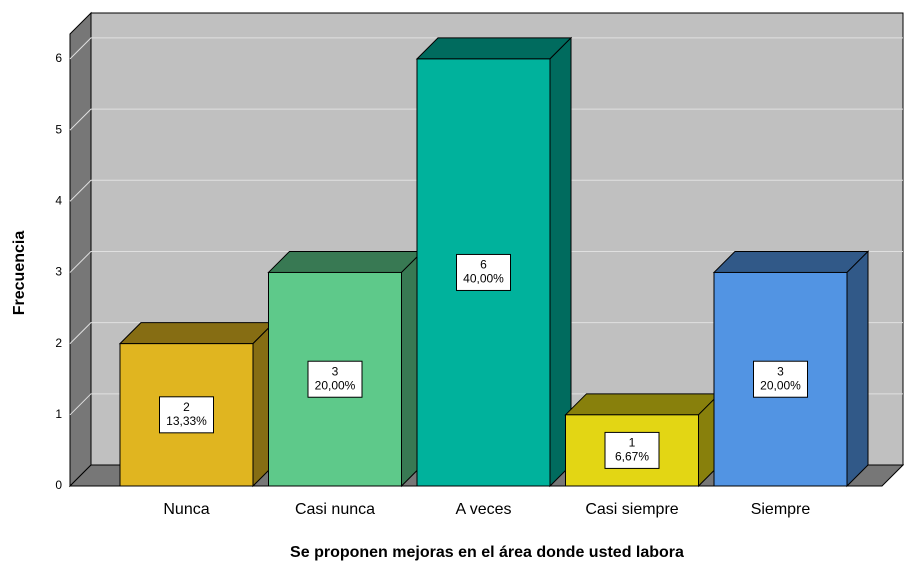  Describe the element at coordinates (58, 485) in the screenshot. I see `y-tick-label: 0` at that location.